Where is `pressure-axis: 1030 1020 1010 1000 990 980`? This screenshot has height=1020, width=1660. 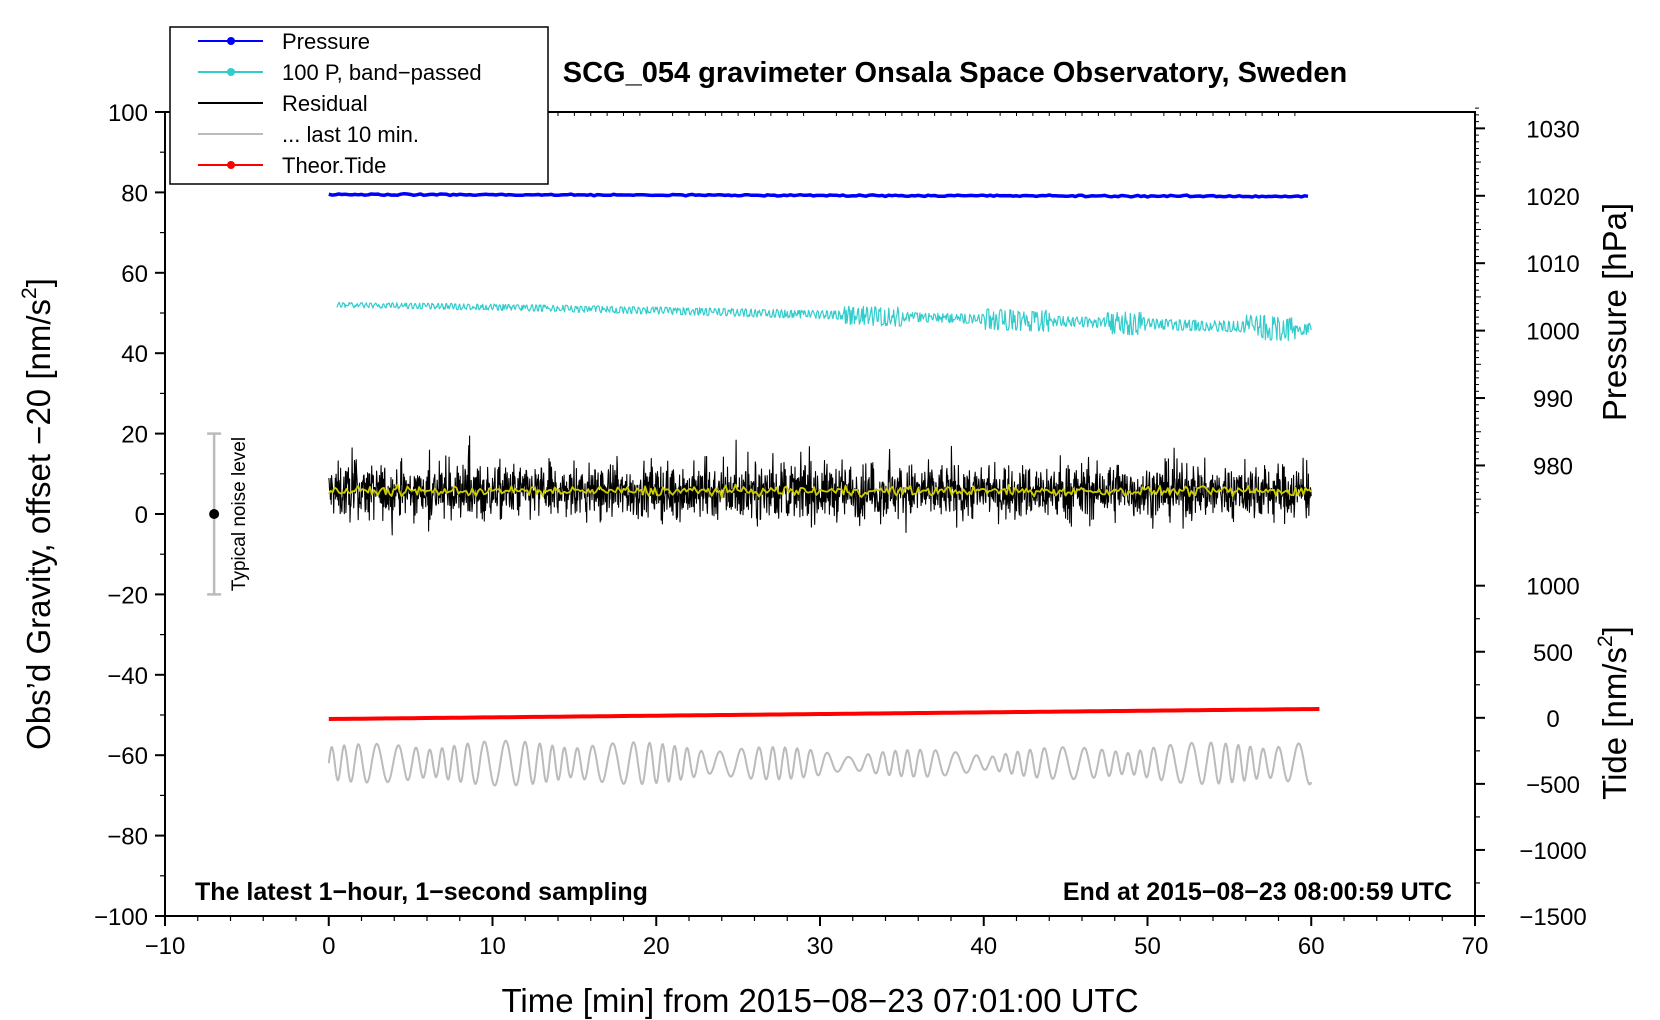
pressure-axis: 1030 1020 1010 1000 990 980 is located at coordinates (1527, 312).